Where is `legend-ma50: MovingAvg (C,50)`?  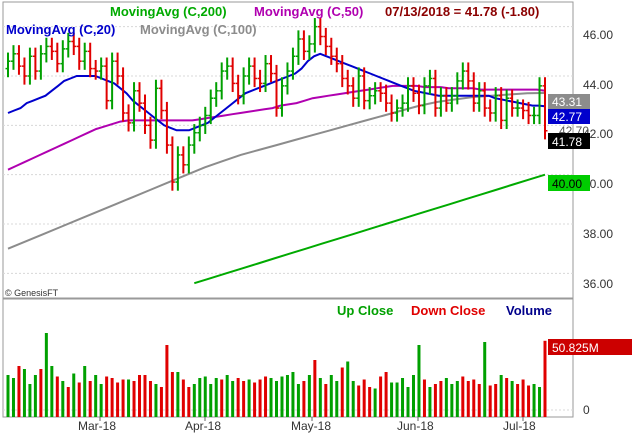 legend-ma50: MovingAvg (C,50) is located at coordinates (308, 11).